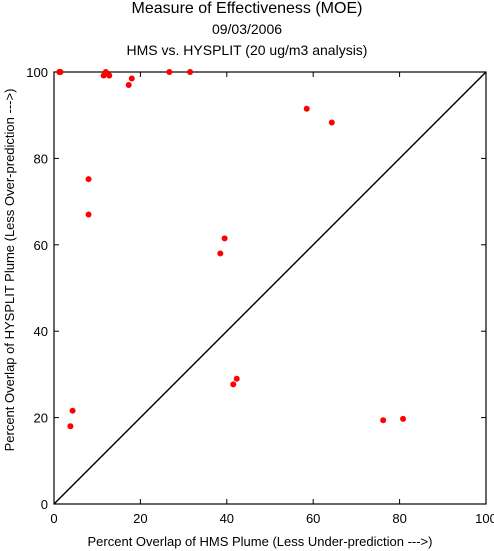  Describe the element at coordinates (41, 158) in the screenshot. I see `y-tick-label: 80` at that location.